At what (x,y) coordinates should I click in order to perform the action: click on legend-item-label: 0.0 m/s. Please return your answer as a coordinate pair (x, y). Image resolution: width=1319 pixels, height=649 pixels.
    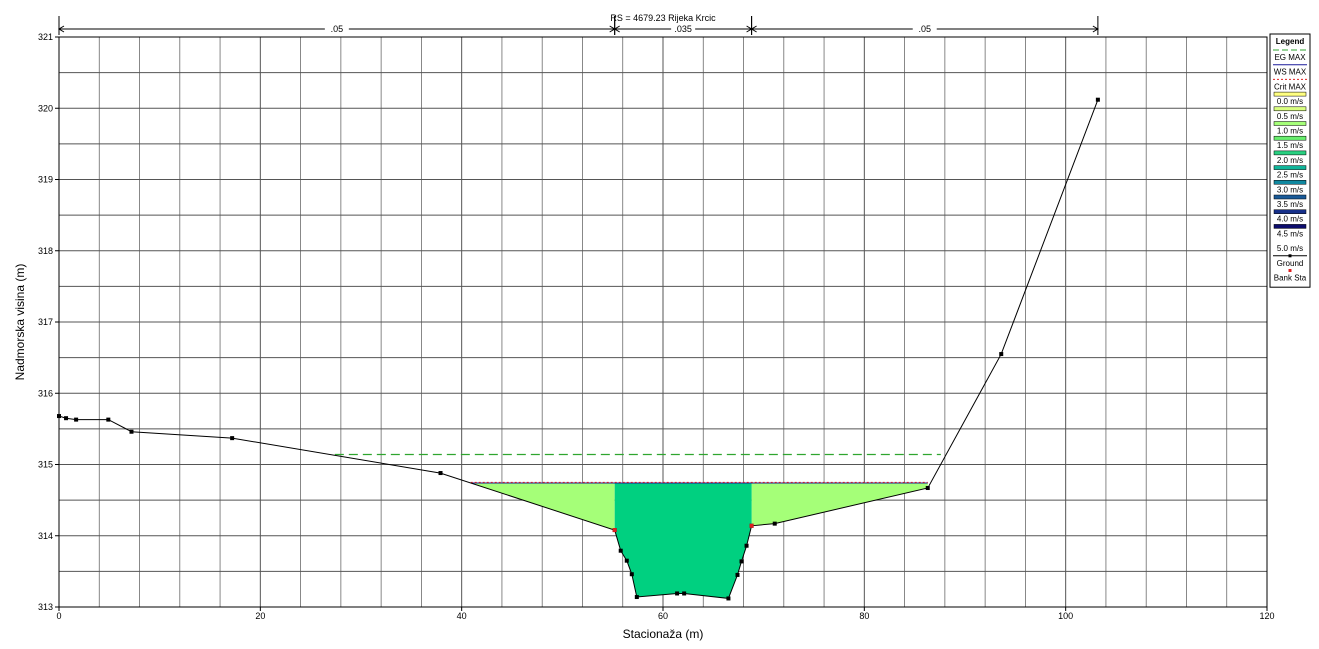
    Looking at the image, I should click on (1290, 101).